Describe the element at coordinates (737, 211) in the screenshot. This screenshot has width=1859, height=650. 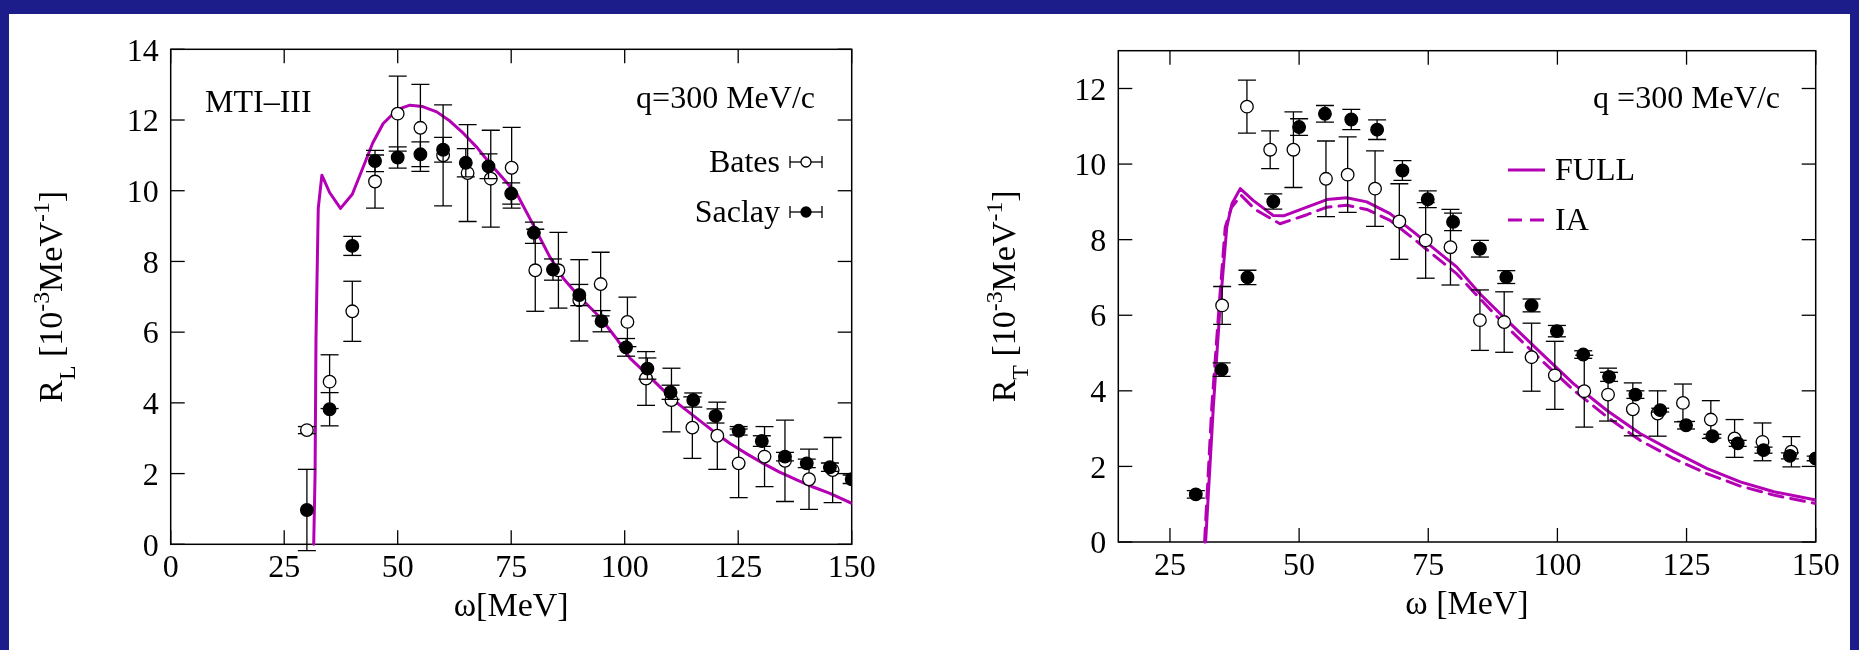
I see `legend-label: Saclay` at that location.